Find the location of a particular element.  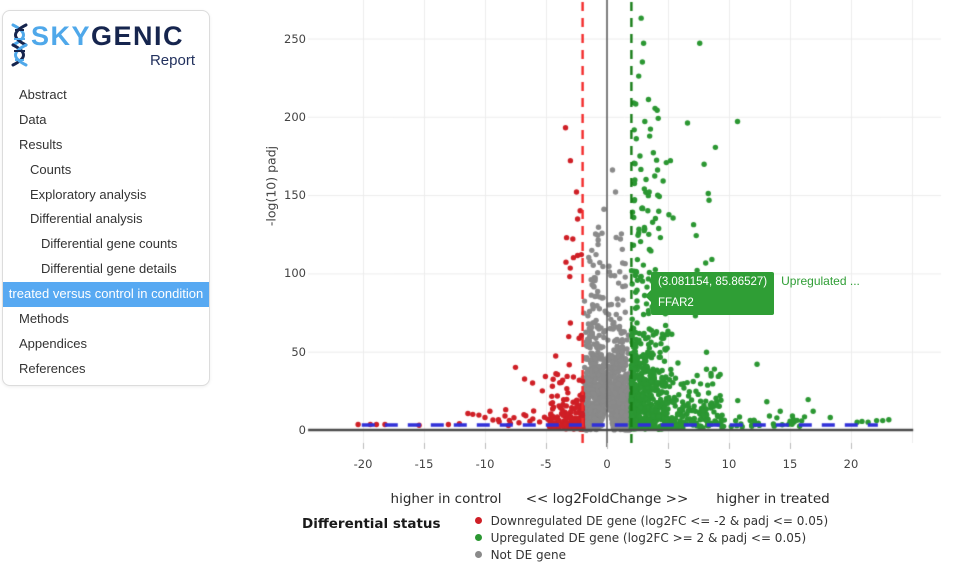

sidebar-item-appendices: Appendices is located at coordinates (53, 343).